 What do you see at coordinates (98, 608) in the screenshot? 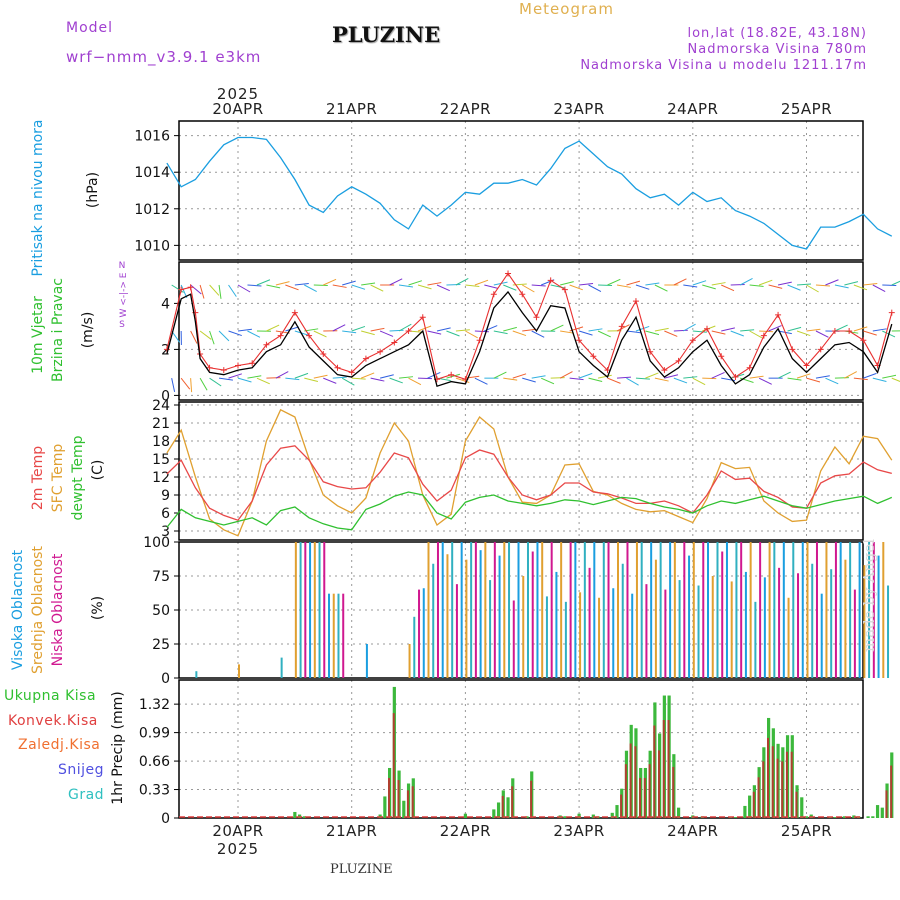
I see `cloud-unit: (%)` at bounding box center [98, 608].